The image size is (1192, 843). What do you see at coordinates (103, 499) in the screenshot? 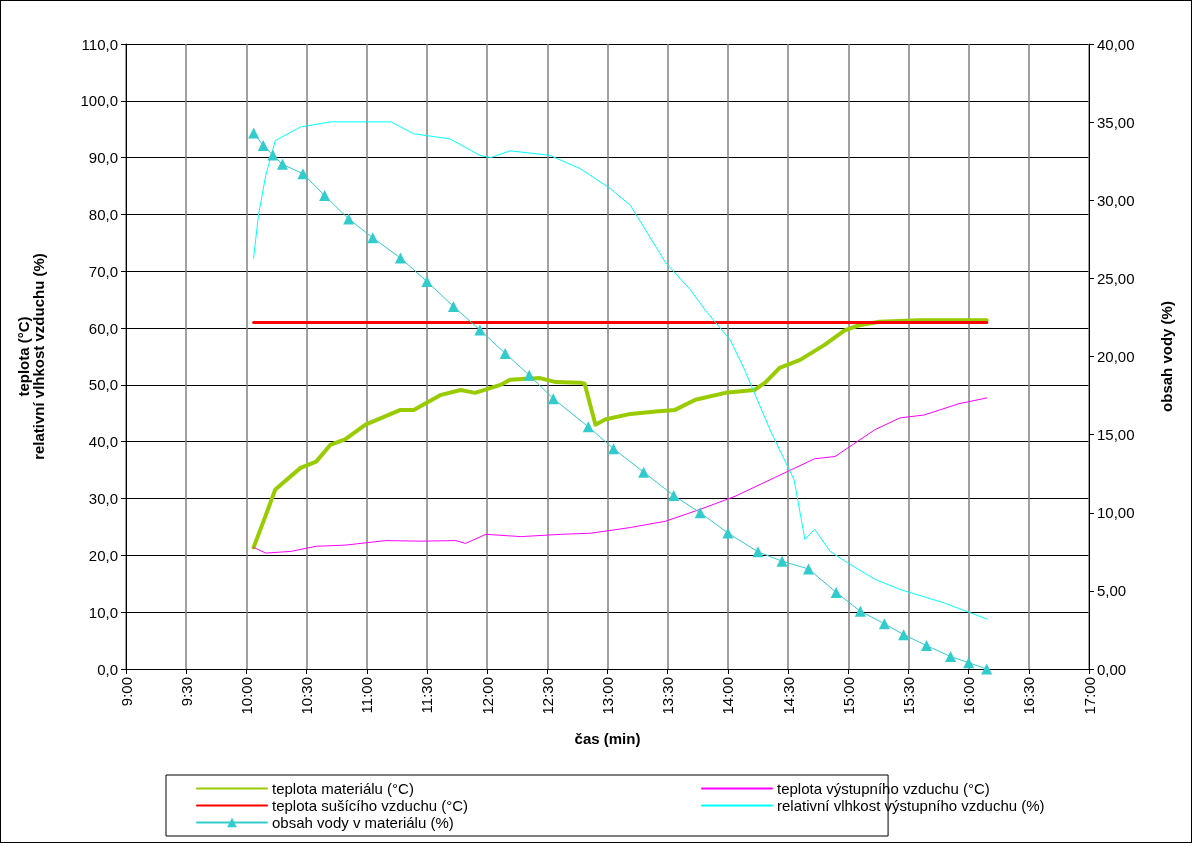
I see `y-tick-label: 30,0` at bounding box center [103, 499].